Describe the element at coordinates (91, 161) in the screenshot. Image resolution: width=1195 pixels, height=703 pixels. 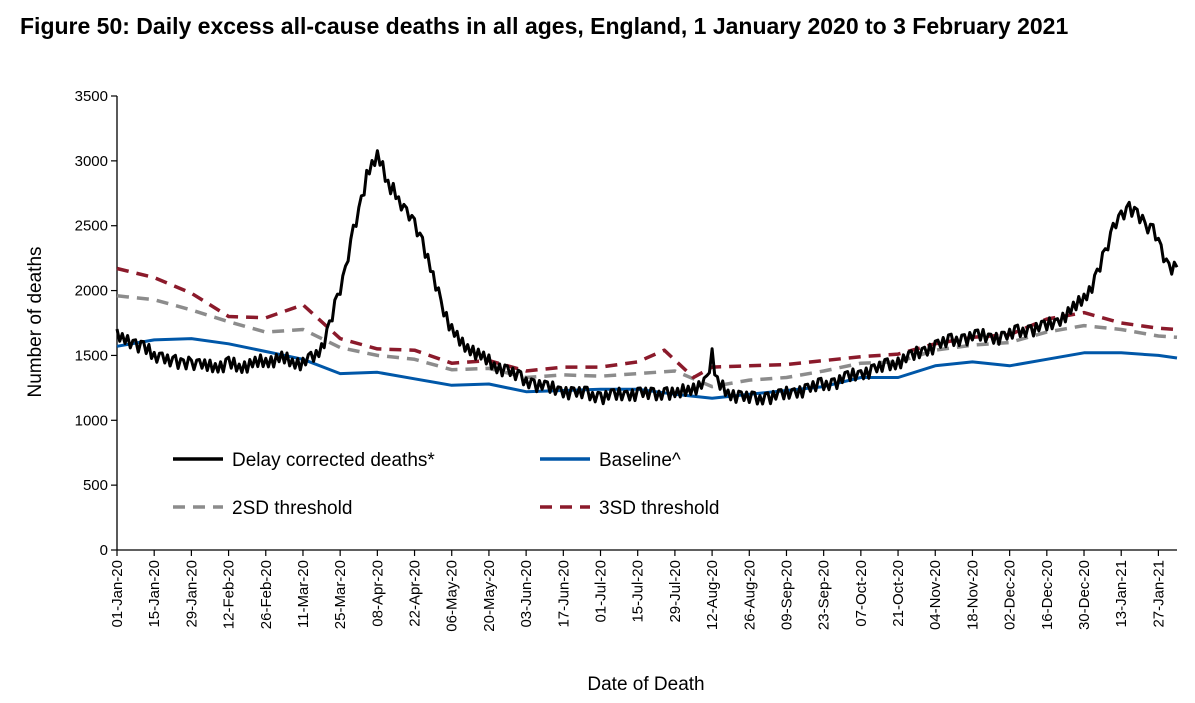
I see `y-tick-label: 3000` at that location.